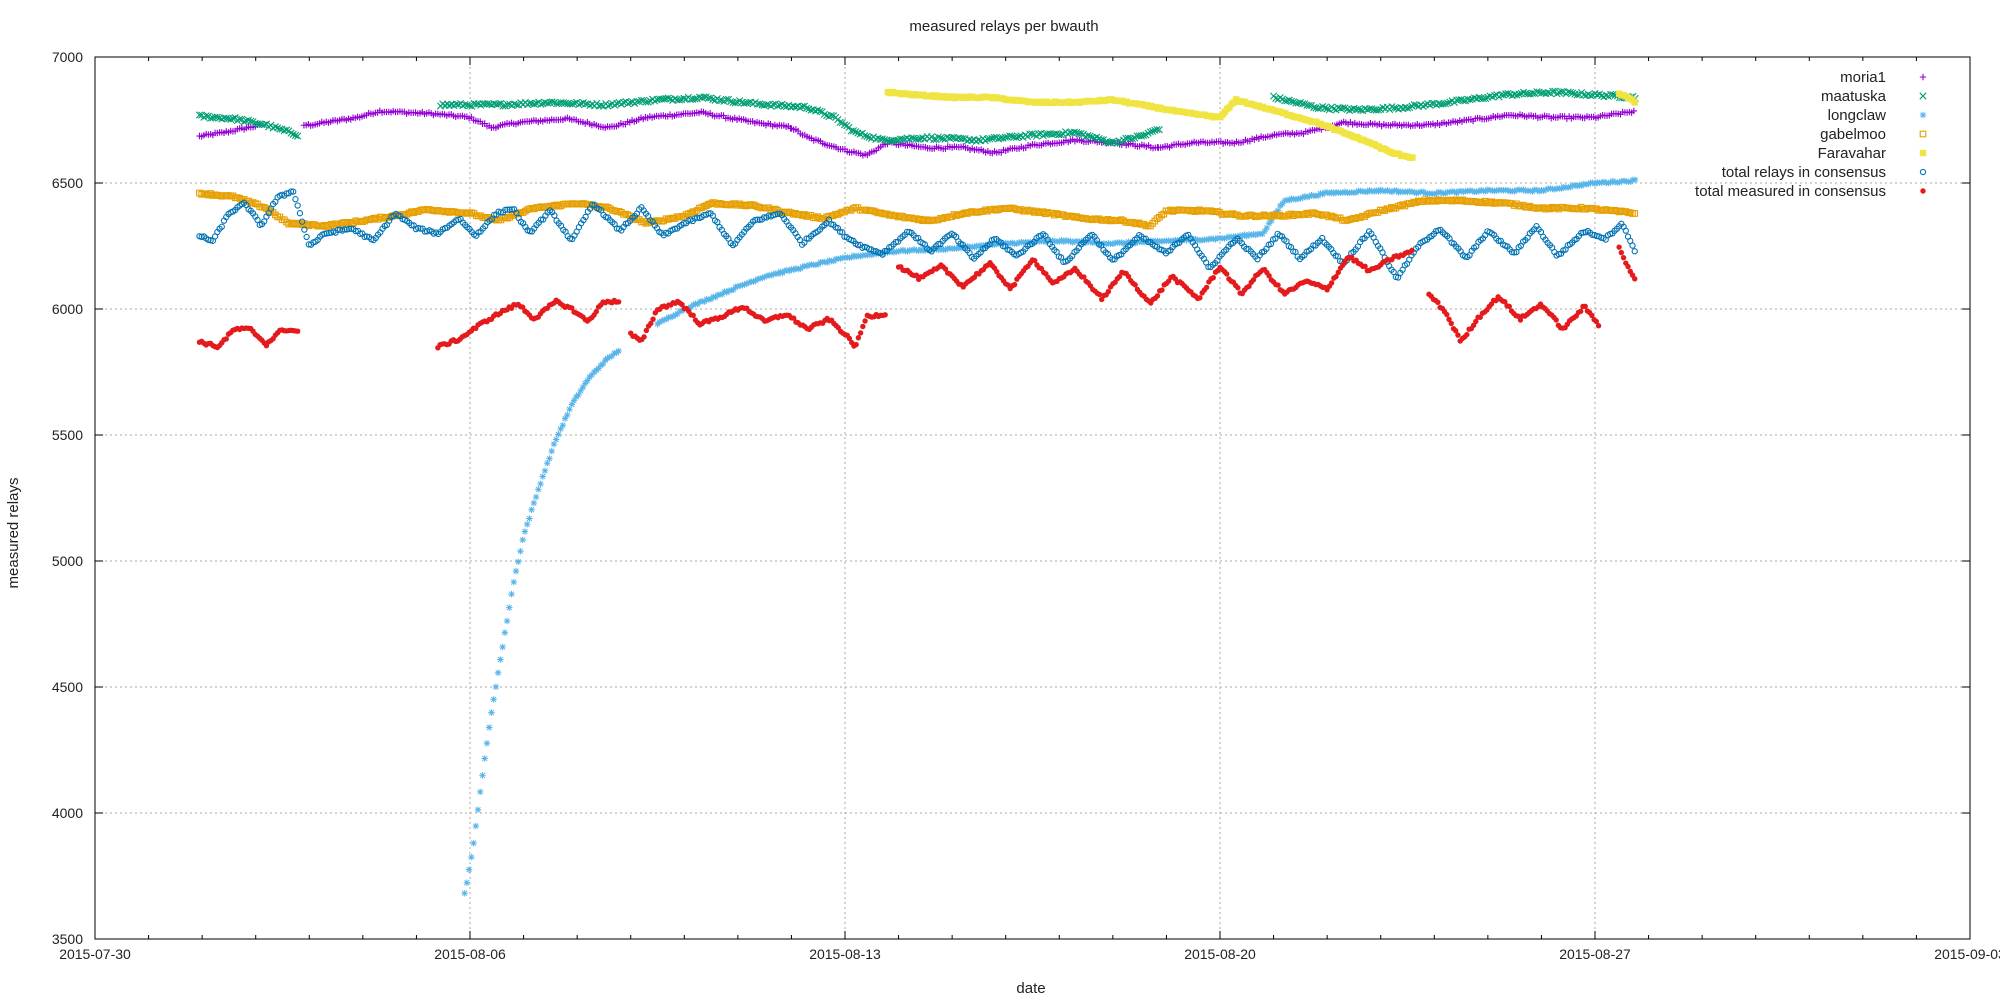 The width and height of the screenshot is (2000, 1000). Describe the element at coordinates (1853, 134) in the screenshot. I see `legend-label: gabelmoo` at that location.